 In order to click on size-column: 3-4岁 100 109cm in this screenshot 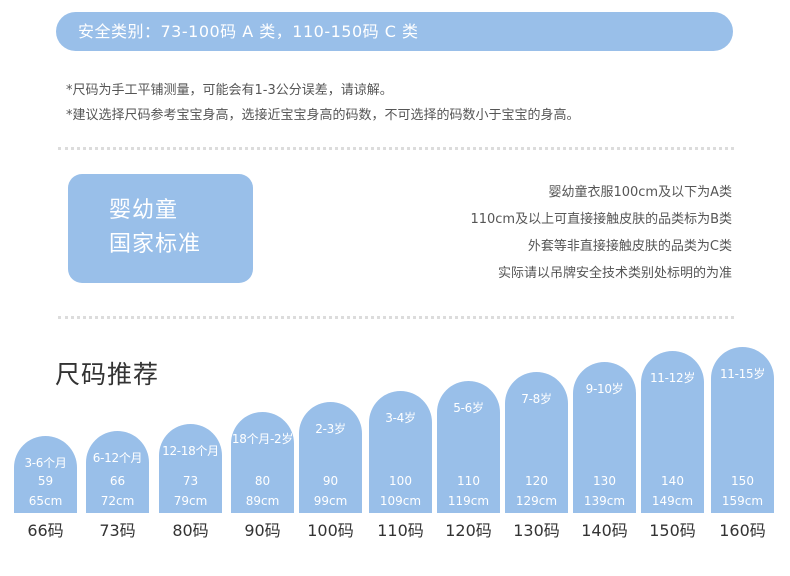, I will do `click(400, 452)`.